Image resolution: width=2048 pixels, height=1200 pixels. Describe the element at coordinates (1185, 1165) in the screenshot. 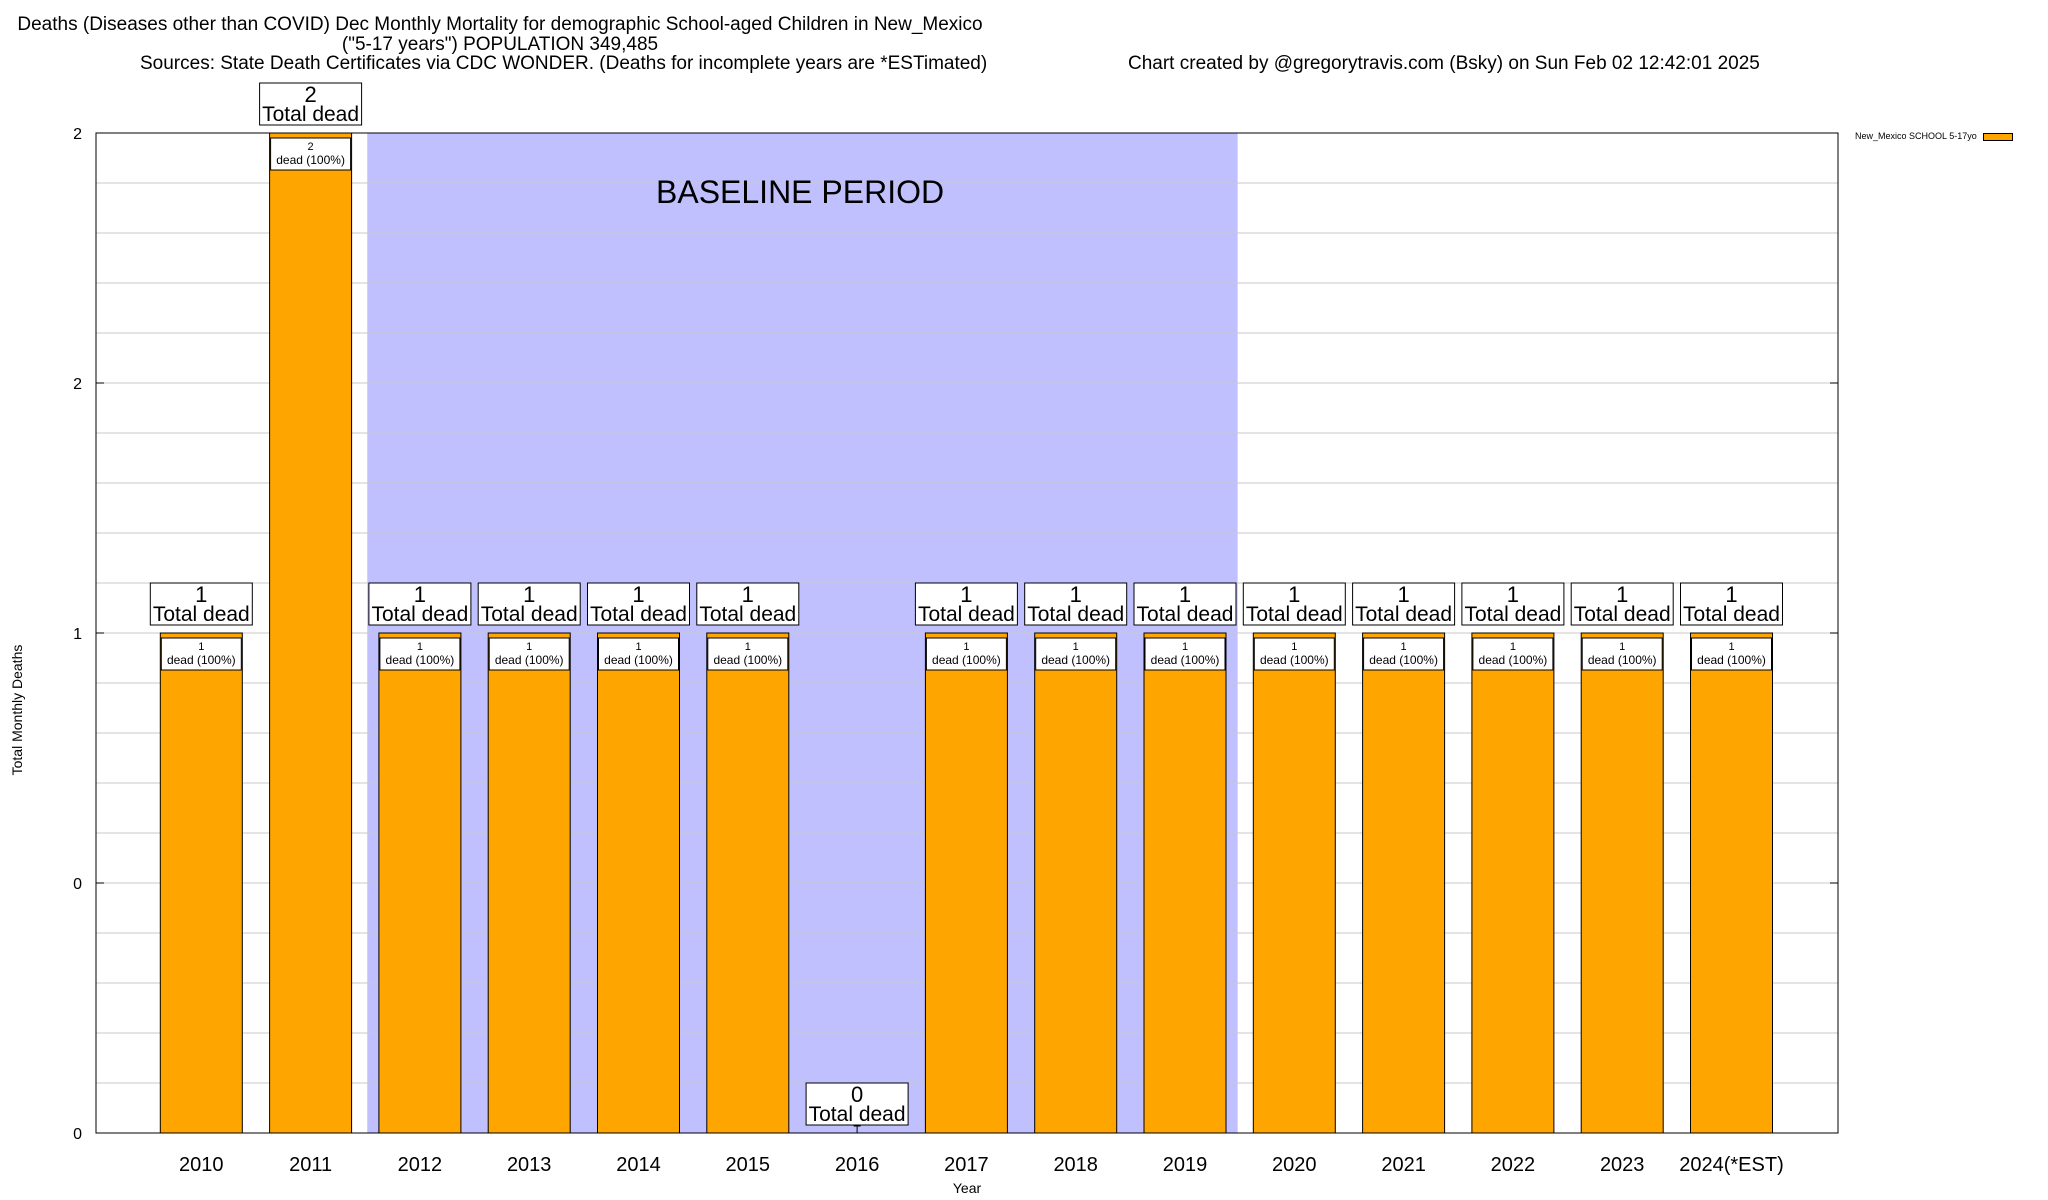

I see `x-tick-label: 2019` at that location.